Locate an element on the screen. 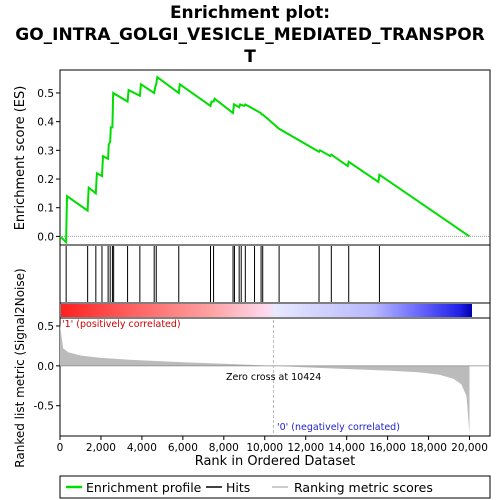  chart-title-line-1: Enrichment plot: is located at coordinates (250, 13).